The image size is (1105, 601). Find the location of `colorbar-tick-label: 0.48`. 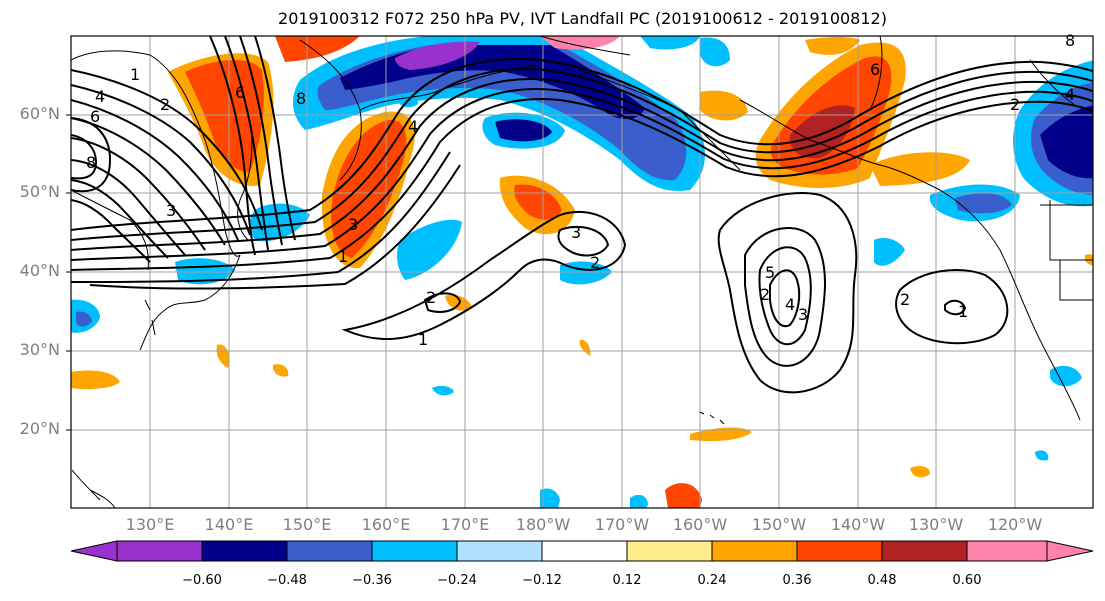

colorbar-tick-label: 0.48 is located at coordinates (882, 580).